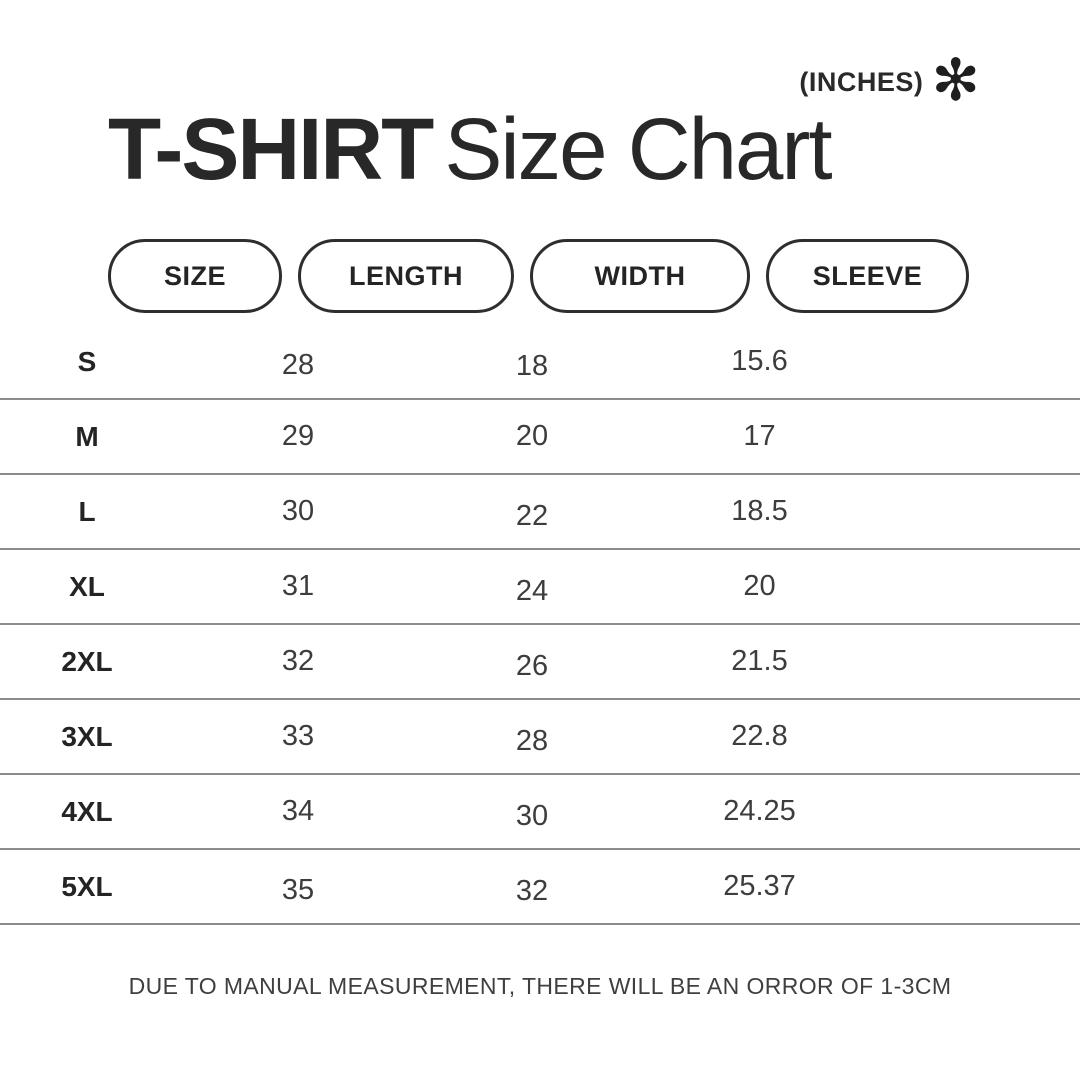 This screenshot has width=1080, height=1080. What do you see at coordinates (540, 55) in the screenshot?
I see `units-row: (INCHES) ✻` at bounding box center [540, 55].